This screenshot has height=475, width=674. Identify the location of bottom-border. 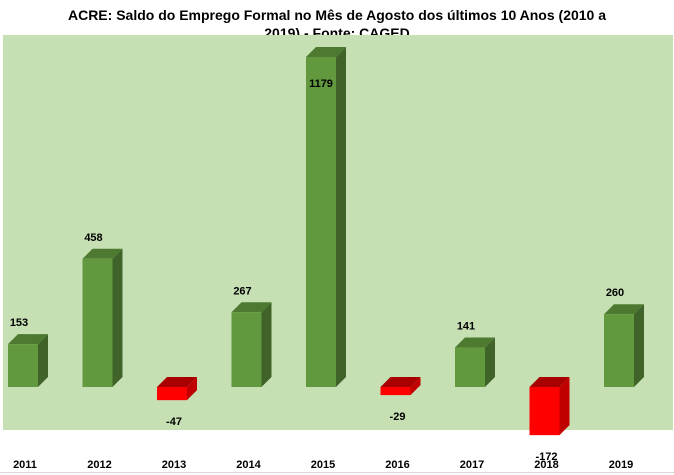
(337, 472).